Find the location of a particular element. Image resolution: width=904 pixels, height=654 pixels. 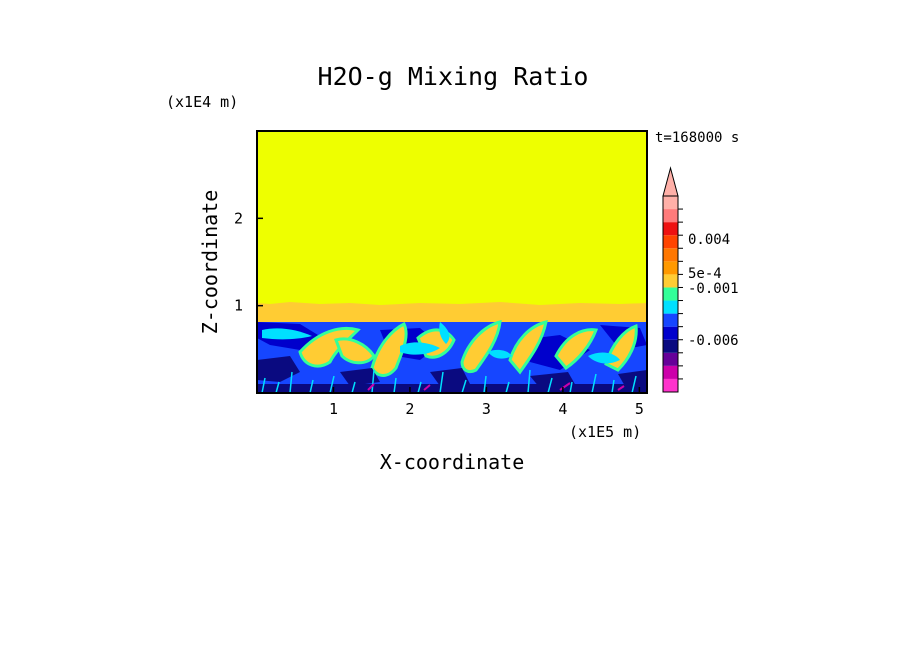

colorbar-label: 5e-4 is located at coordinates (705, 274).